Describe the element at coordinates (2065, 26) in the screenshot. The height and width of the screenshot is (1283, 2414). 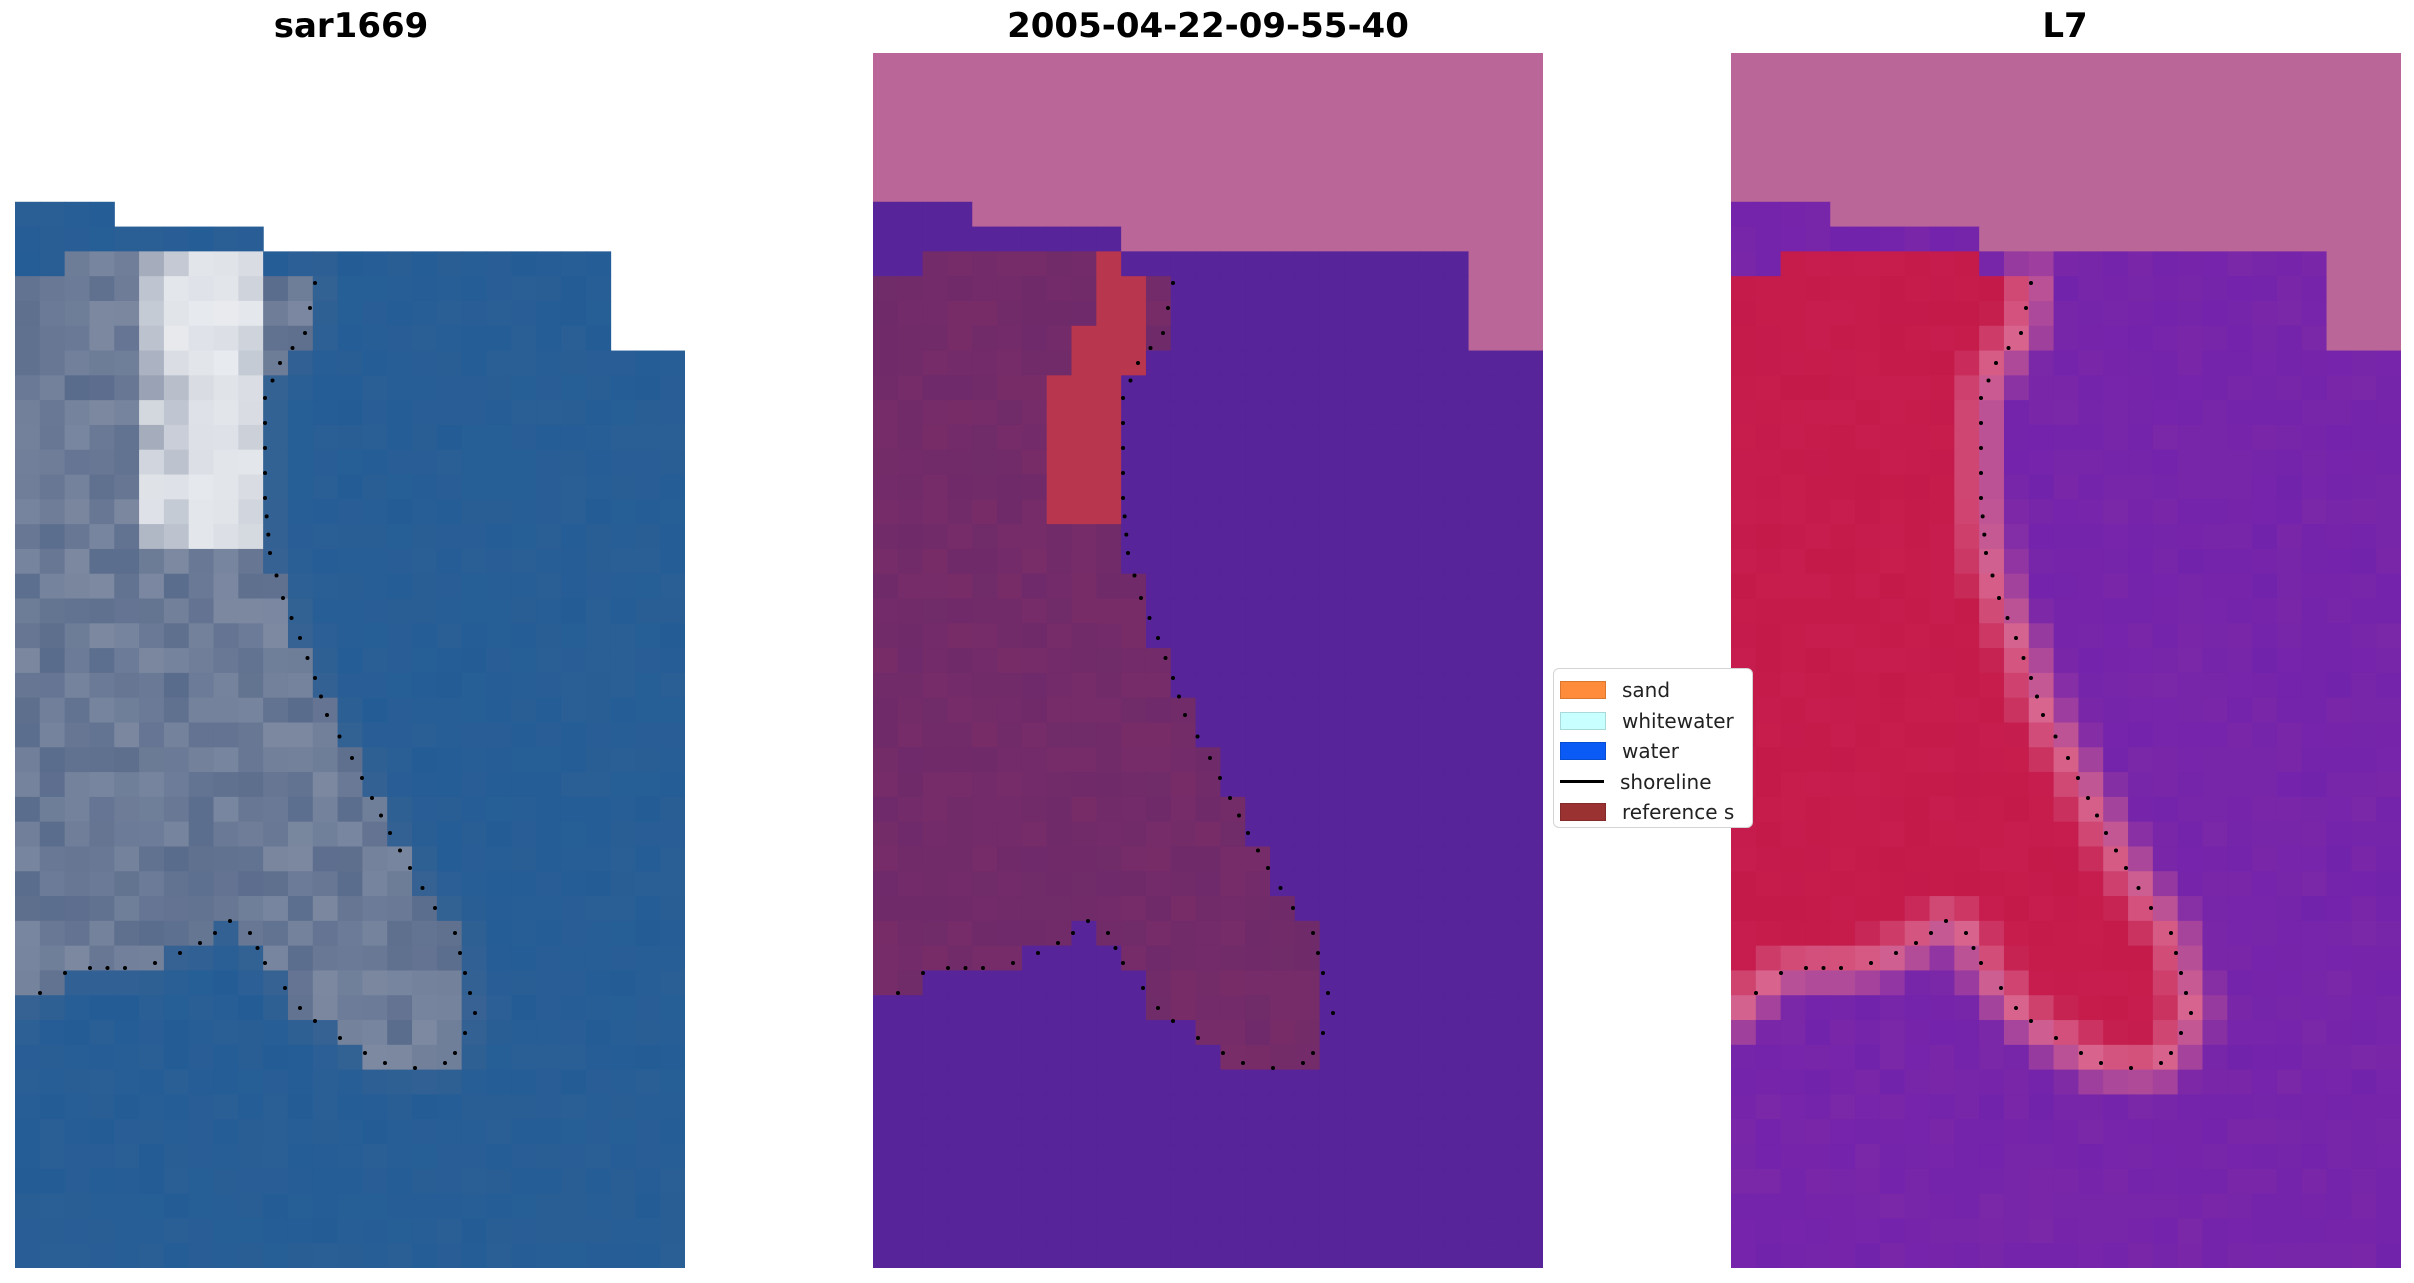
I see `panel-title-index: L7` at that location.